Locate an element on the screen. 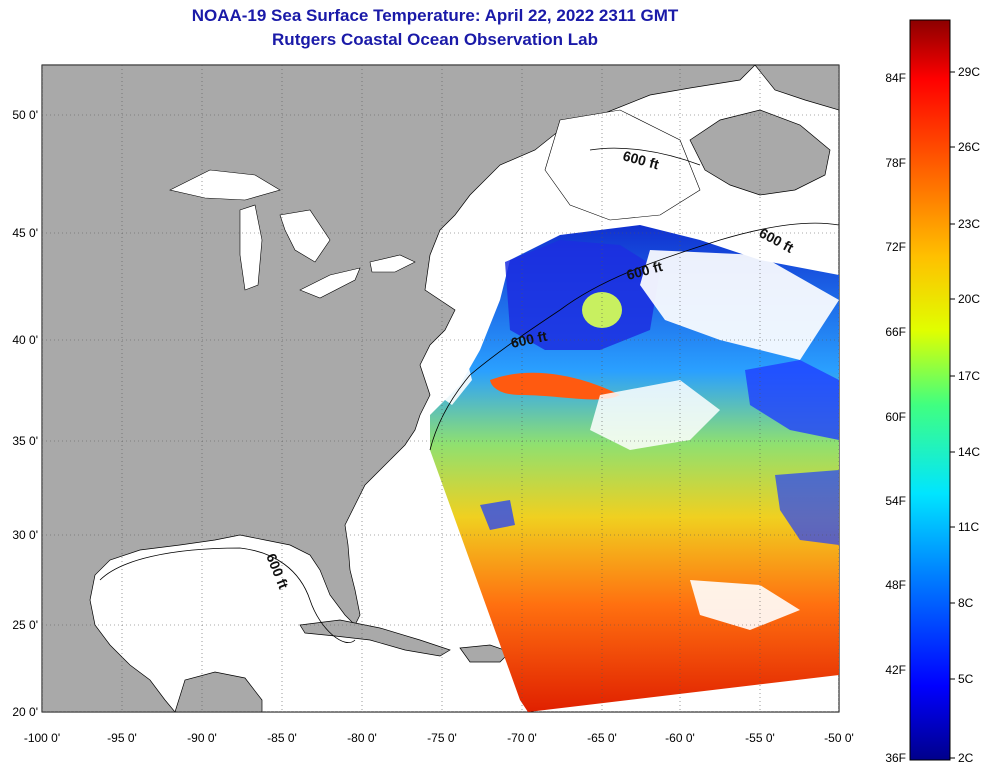 The width and height of the screenshot is (984, 770). lake-superior is located at coordinates (225, 185).